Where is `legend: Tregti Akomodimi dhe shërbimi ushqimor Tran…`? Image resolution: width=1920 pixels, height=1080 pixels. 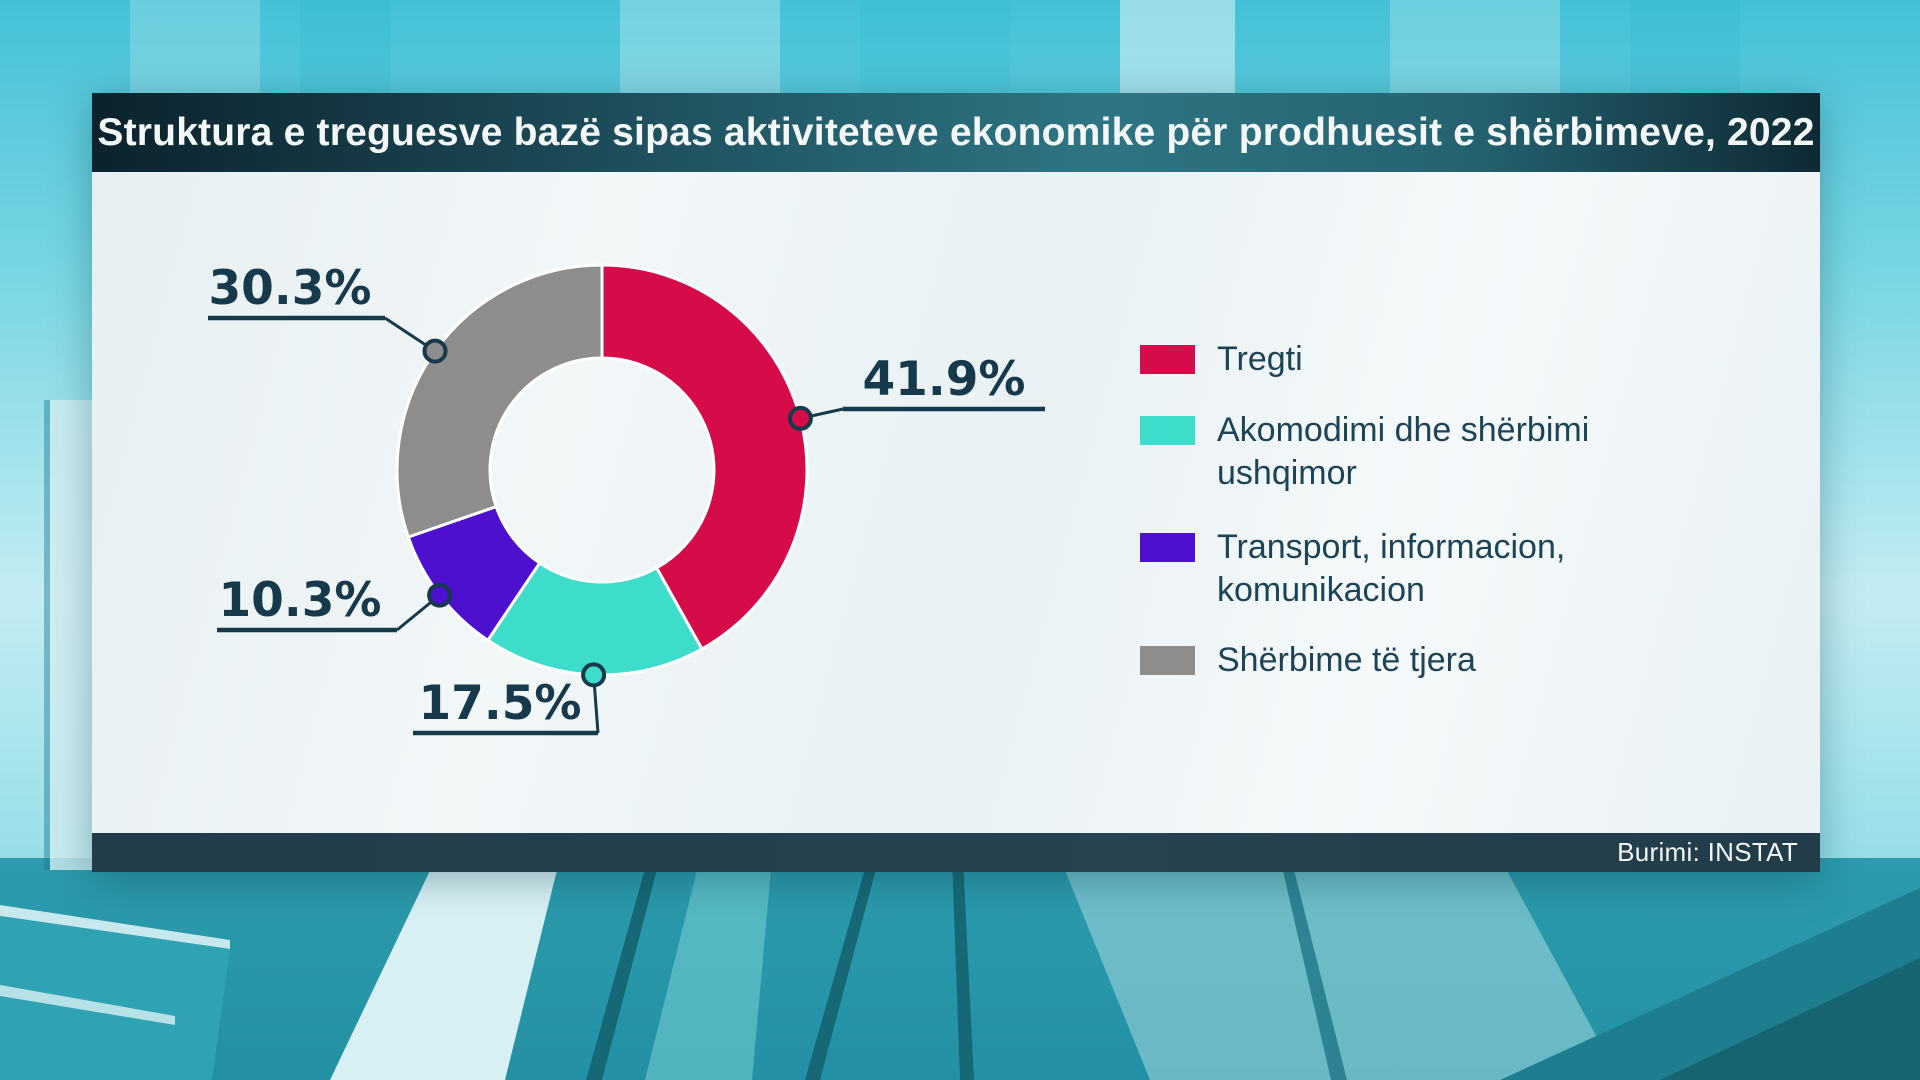
legend: Tregti Akomodimi dhe shërbimi ushqimor Tran… is located at coordinates (1364, 510).